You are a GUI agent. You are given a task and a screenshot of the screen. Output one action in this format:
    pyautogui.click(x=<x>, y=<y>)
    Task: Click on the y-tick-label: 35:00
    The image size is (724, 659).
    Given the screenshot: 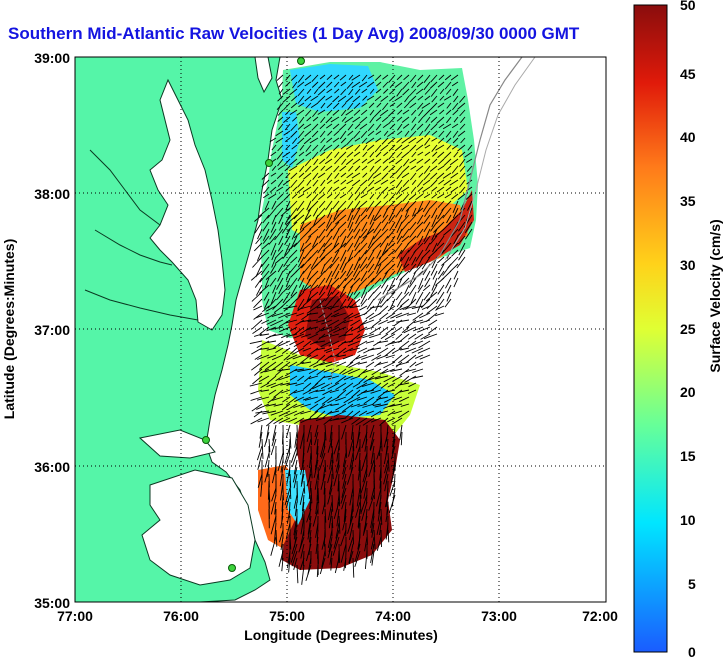 What is the action you would take?
    pyautogui.click(x=52, y=603)
    